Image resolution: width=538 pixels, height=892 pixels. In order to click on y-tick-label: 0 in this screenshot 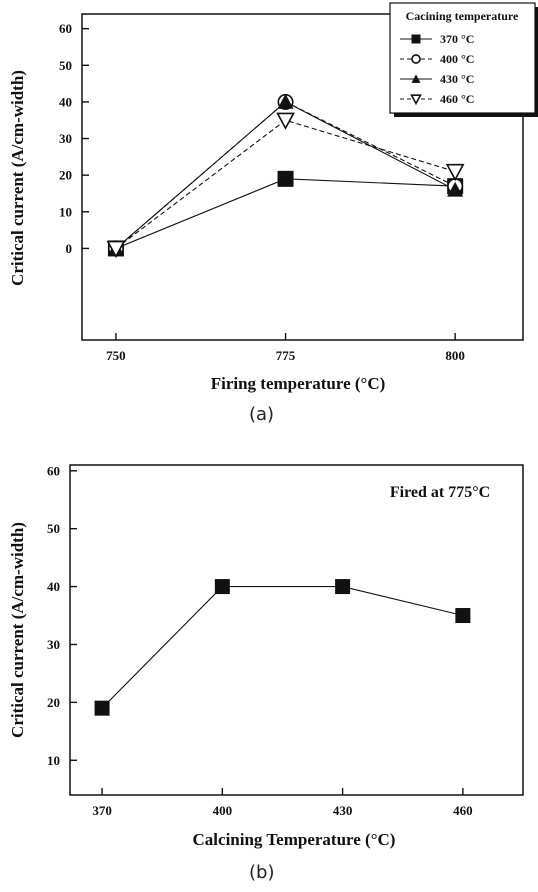, I will do `click(69, 248)`.